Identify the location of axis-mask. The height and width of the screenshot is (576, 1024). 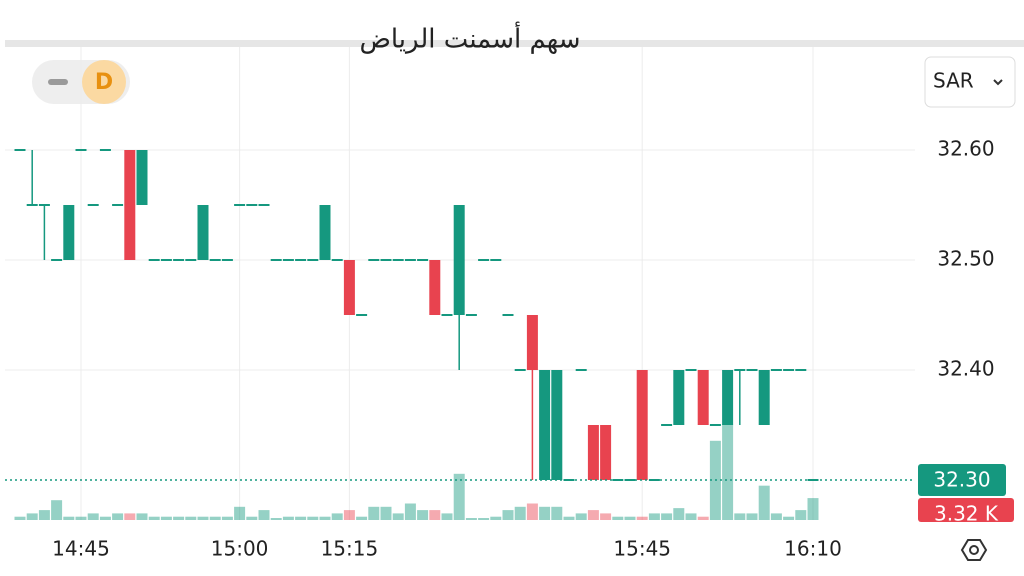
(512, 529).